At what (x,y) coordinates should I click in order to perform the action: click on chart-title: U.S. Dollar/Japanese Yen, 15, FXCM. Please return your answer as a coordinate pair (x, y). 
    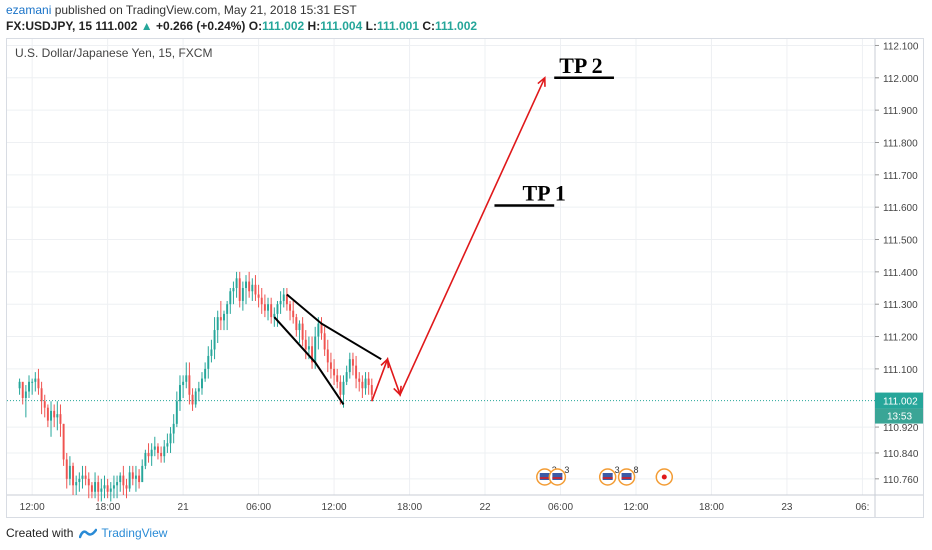
    Looking at the image, I should click on (113, 53).